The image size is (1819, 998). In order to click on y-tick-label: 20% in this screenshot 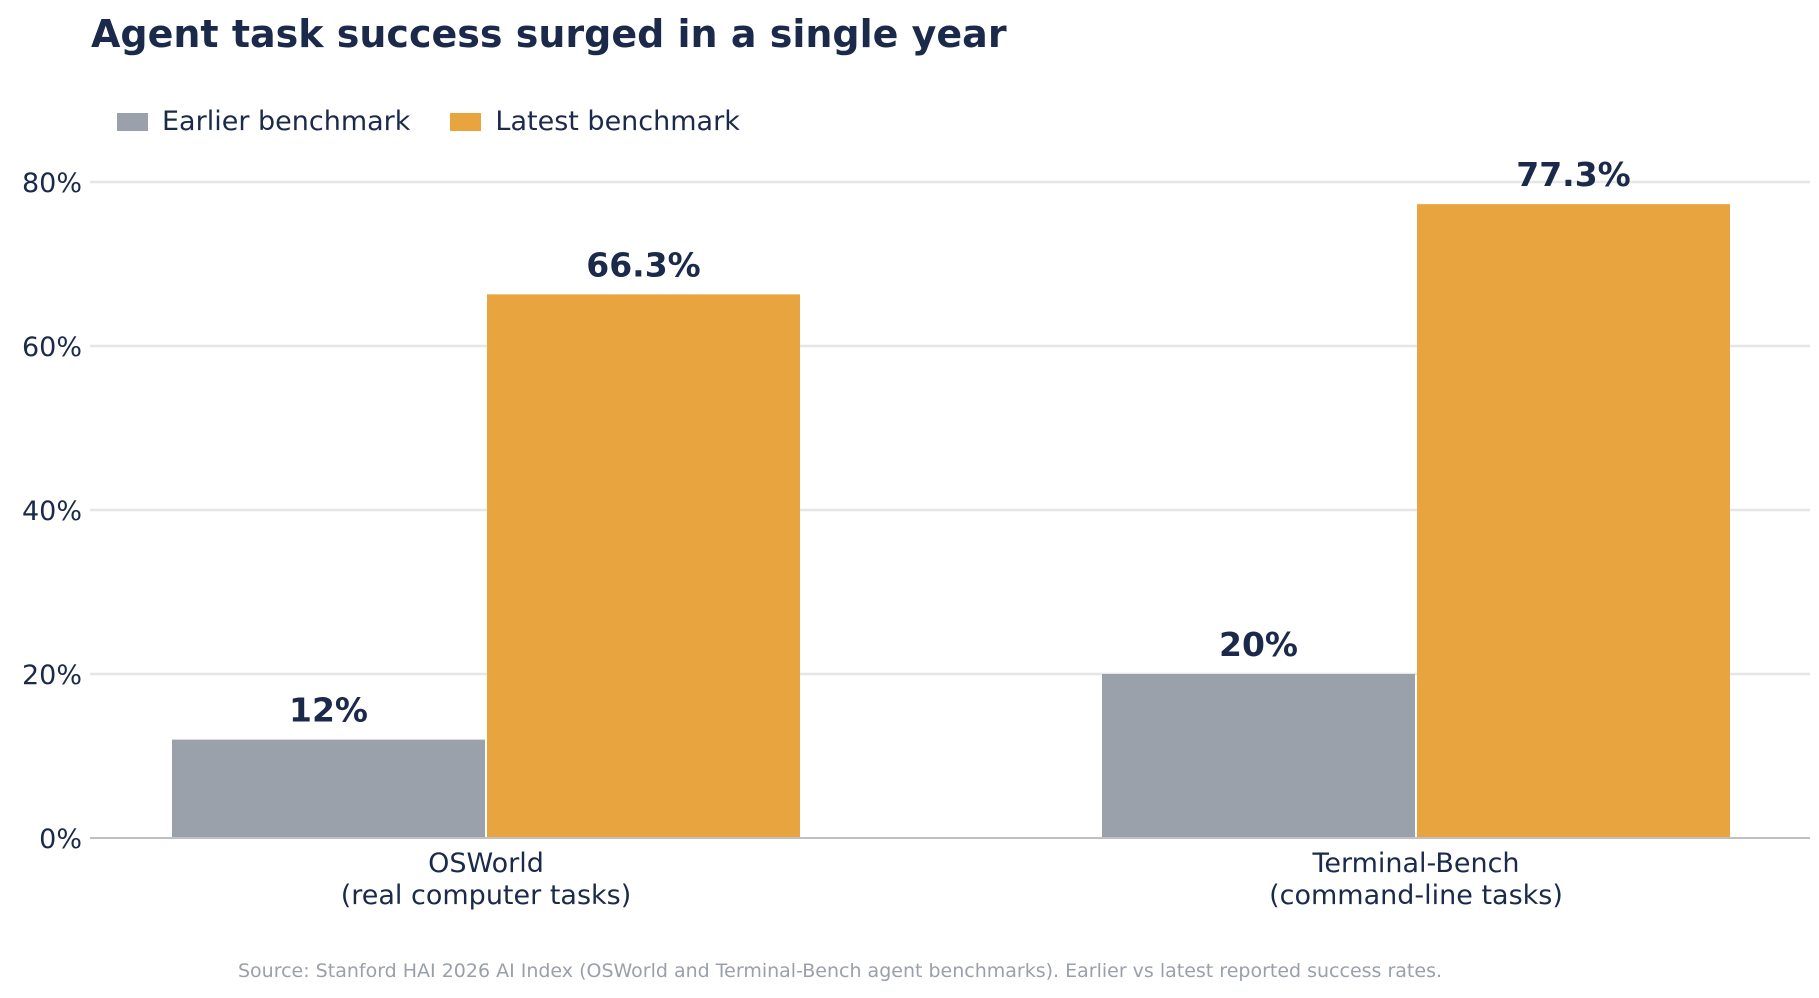, I will do `click(52, 675)`.